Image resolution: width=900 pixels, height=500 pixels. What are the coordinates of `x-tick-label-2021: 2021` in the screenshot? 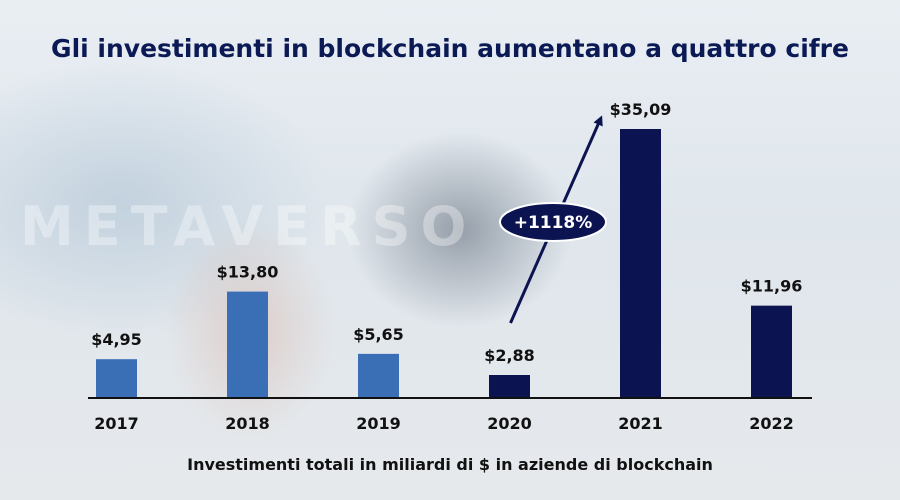 It's located at (640, 423).